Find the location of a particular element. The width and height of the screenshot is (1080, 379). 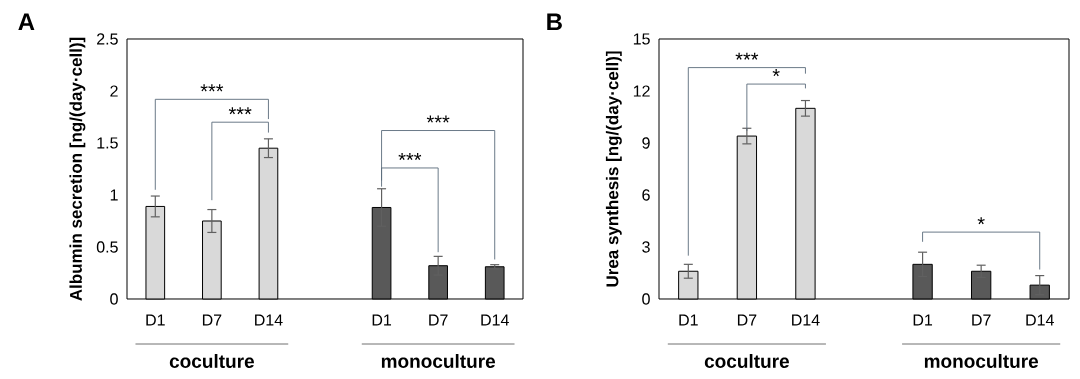

y-tick-label: 1 is located at coordinates (114, 195).